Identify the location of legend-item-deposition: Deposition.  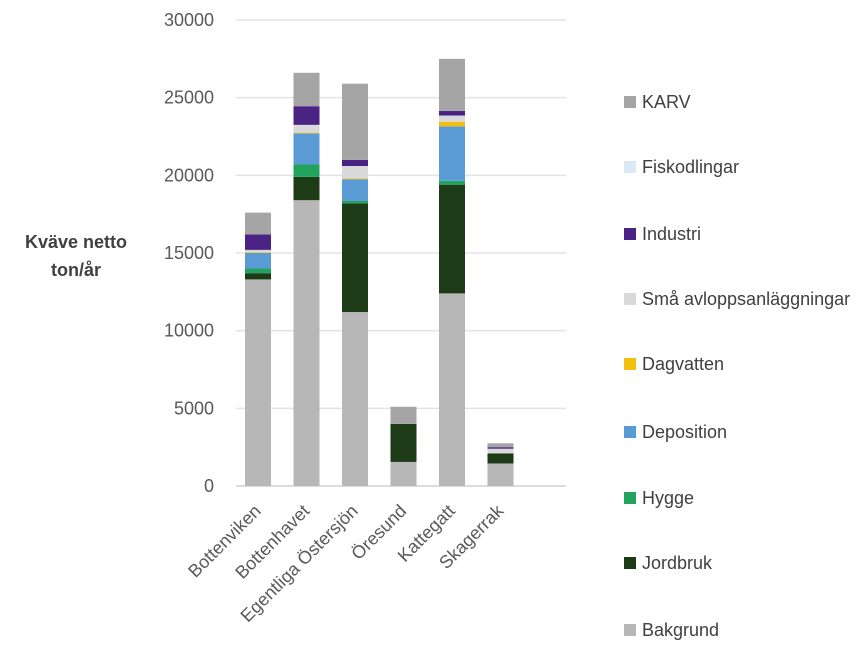
(675, 432).